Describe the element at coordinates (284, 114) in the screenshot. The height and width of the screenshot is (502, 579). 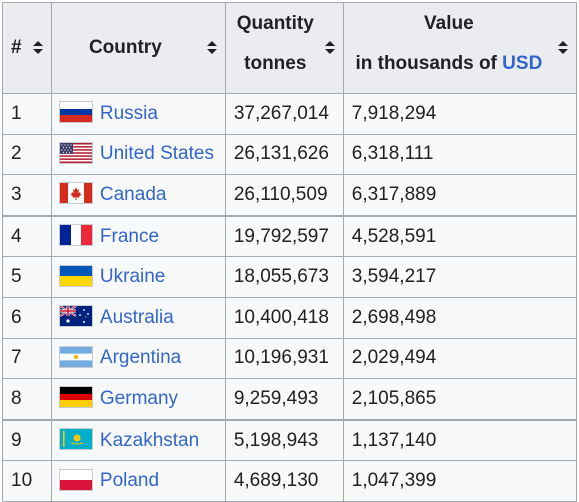
I see `quantity-cell: 37,267,014` at that location.